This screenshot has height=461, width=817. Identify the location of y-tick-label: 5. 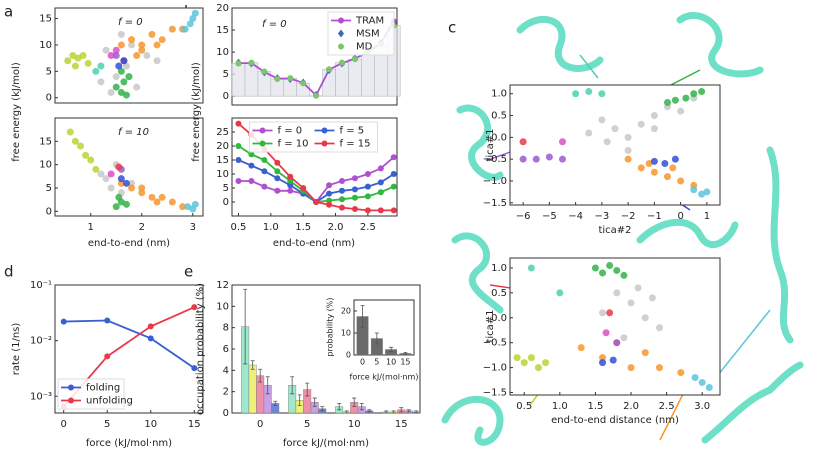
(49, 188).